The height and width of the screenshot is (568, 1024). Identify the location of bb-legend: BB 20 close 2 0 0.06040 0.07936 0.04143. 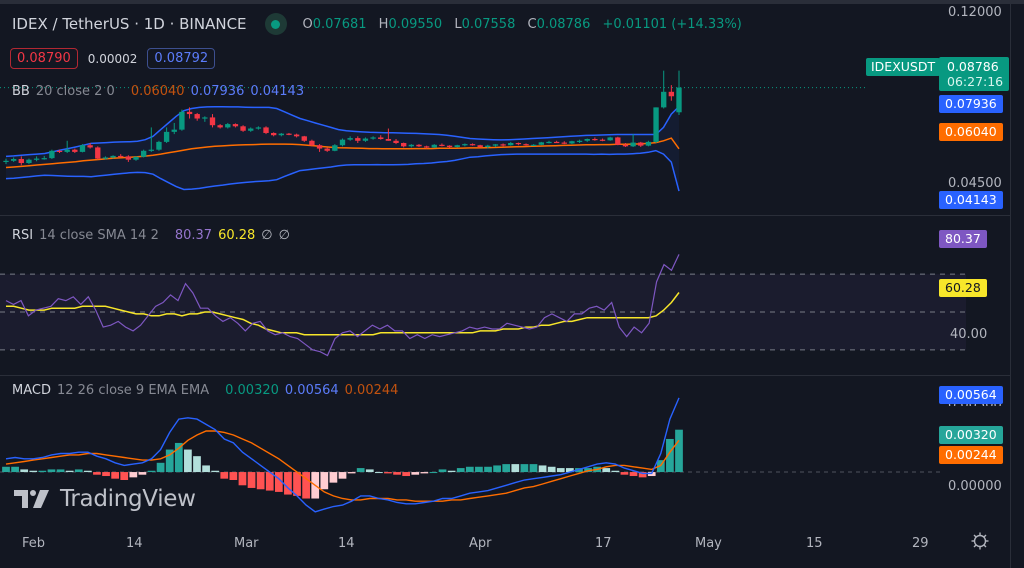
(158, 91).